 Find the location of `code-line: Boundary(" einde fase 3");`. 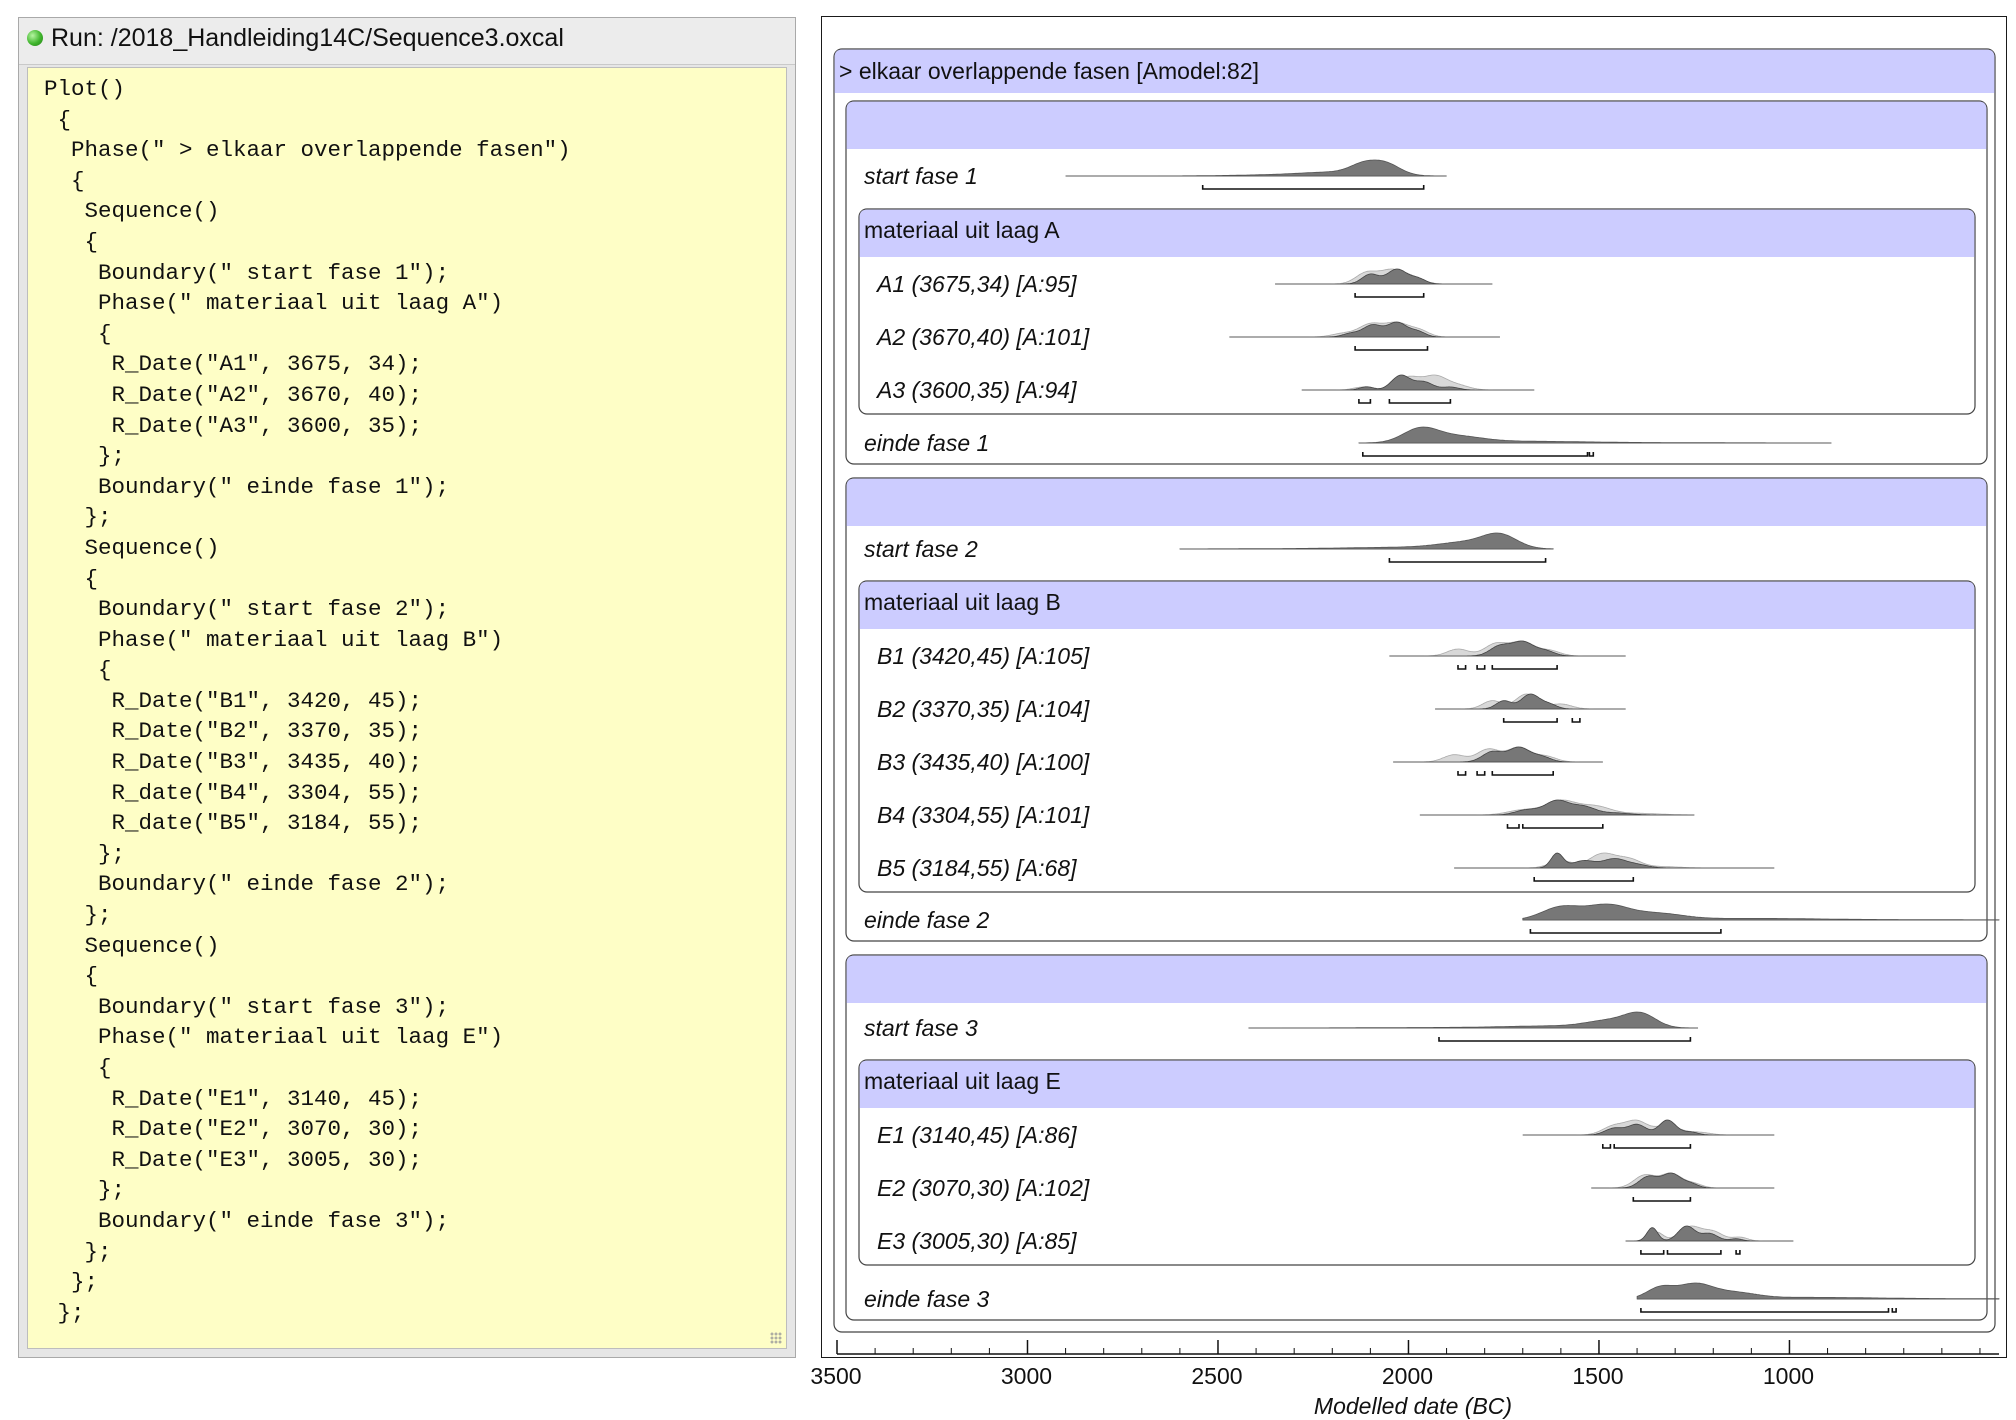

code-line: Boundary(" einde fase 3"); is located at coordinates (274, 1220).